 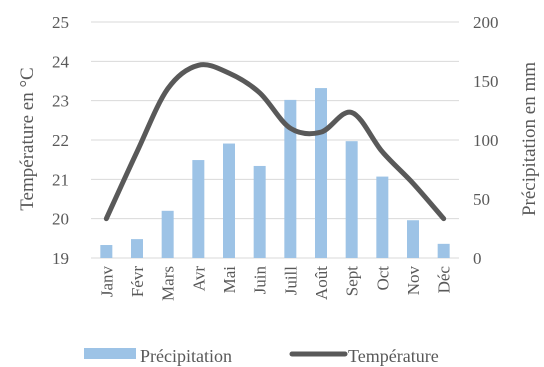 I want to click on x-tick-label: Sept, so click(x=352, y=281).